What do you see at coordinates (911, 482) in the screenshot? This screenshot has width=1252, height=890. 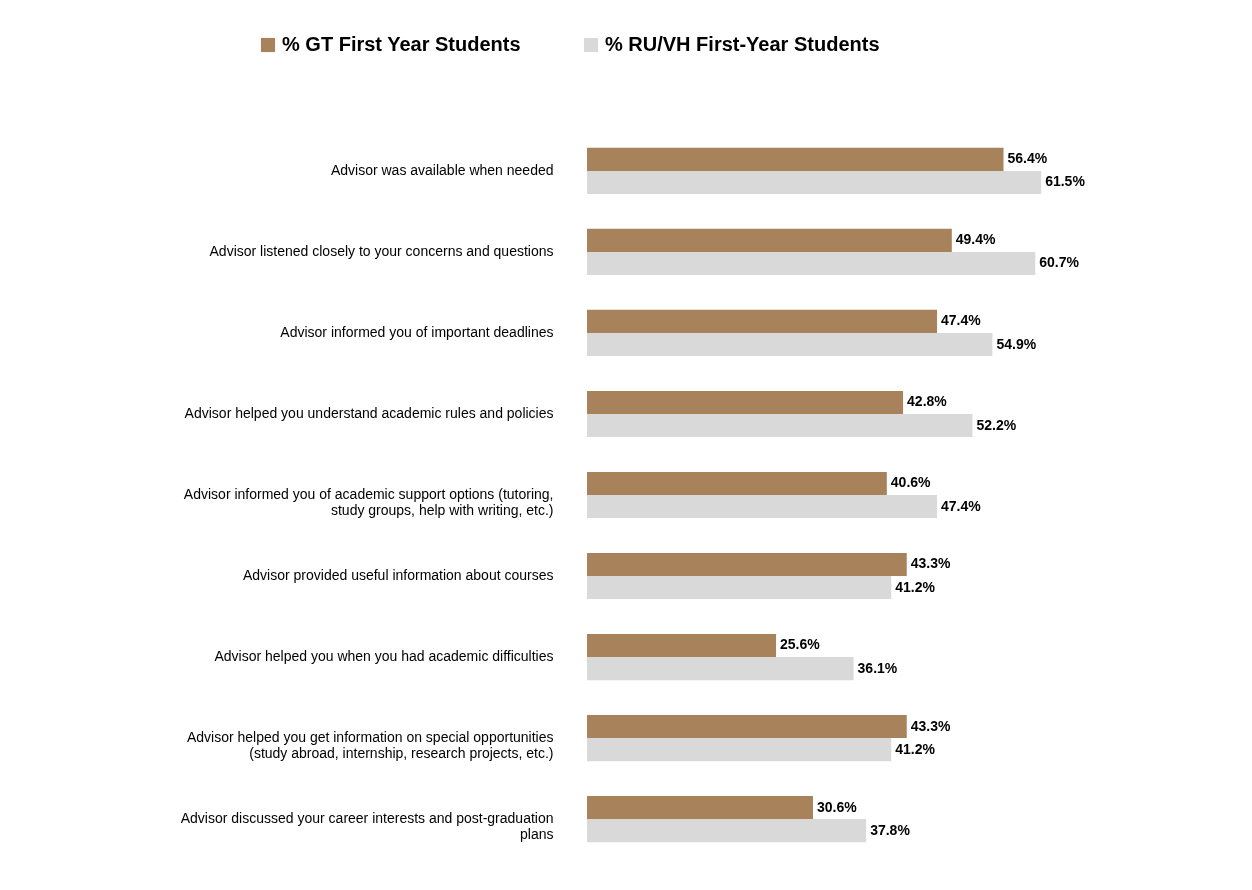 I see `data-label: 40.6%` at bounding box center [911, 482].